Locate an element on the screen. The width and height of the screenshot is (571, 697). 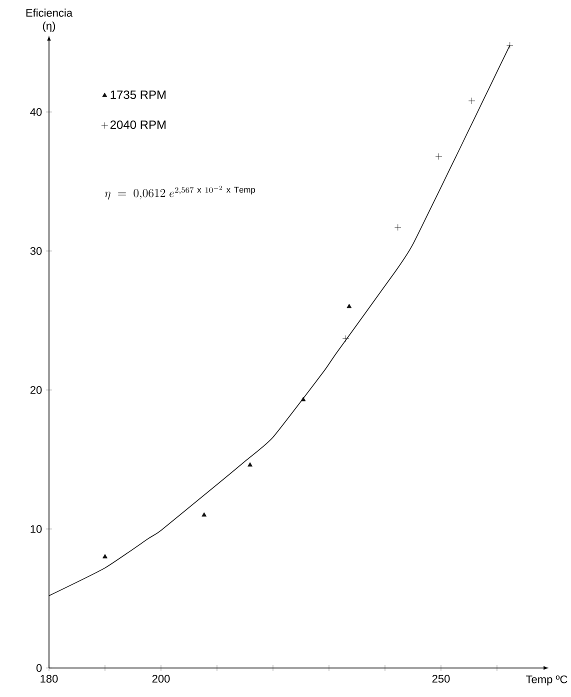
legend-label: 2040 RPM is located at coordinates (138, 124).